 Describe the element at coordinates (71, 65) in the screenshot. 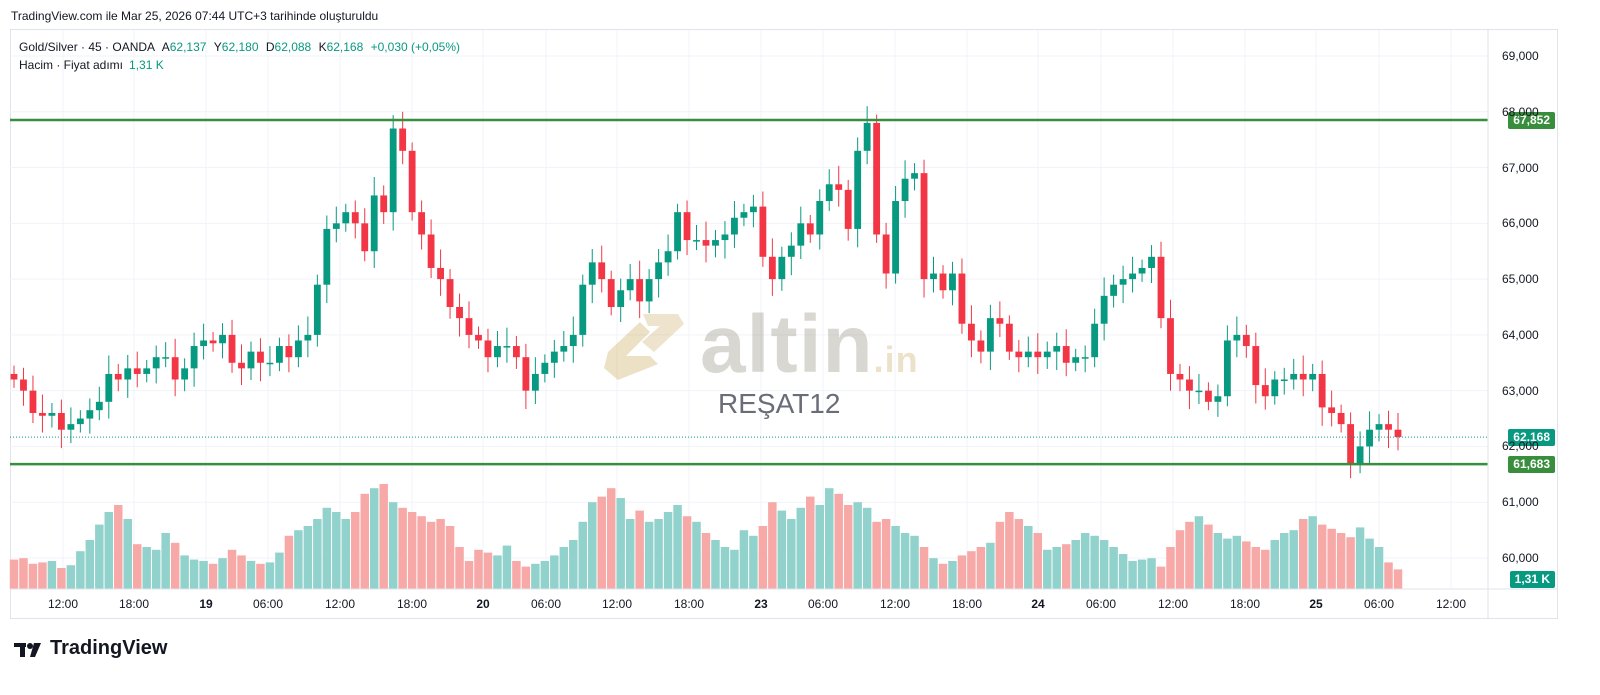

I see `volume-label: Hacim · Fiyat adımı` at that location.